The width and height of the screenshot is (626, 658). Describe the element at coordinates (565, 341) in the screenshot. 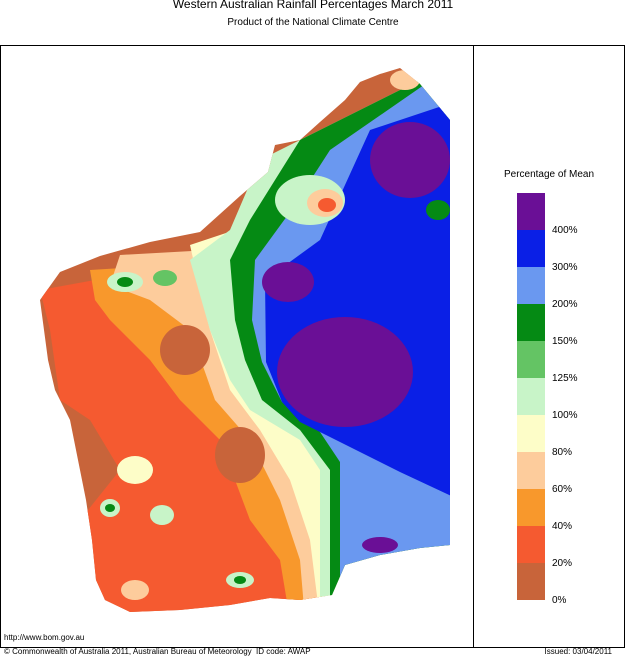

I see `legend-label: 150%` at that location.